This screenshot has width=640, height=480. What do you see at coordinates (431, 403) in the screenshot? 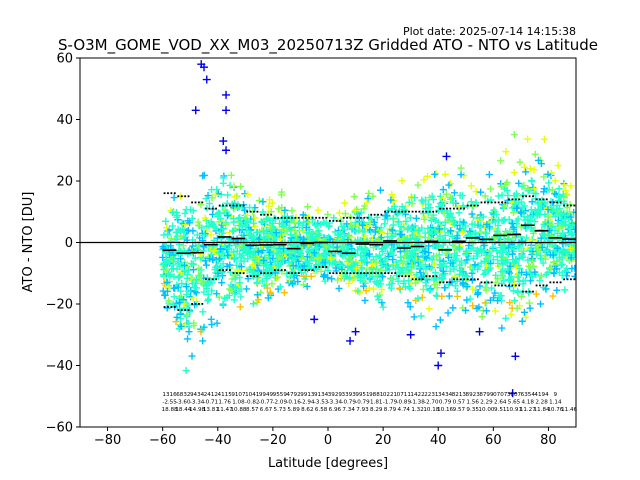
I see `bin-stat-label: -2.70` at bounding box center [431, 403].